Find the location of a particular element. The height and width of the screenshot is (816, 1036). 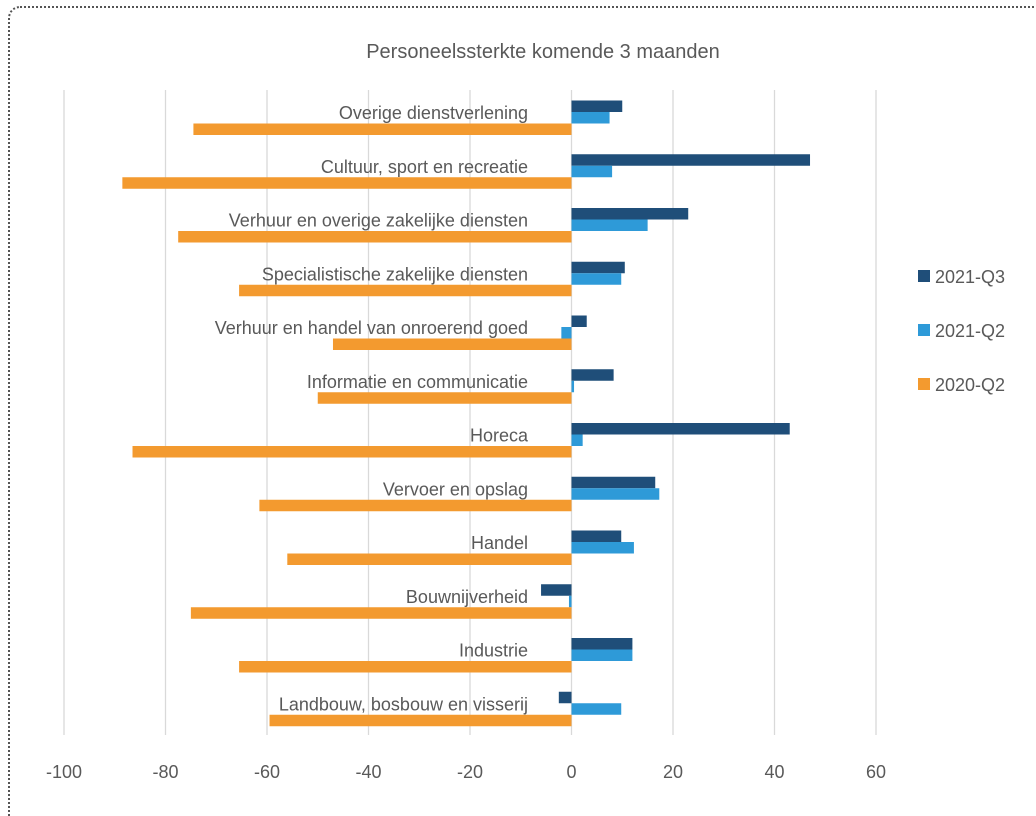

chart-title: Personeelssterkte komende 3 maanden is located at coordinates (543, 52).